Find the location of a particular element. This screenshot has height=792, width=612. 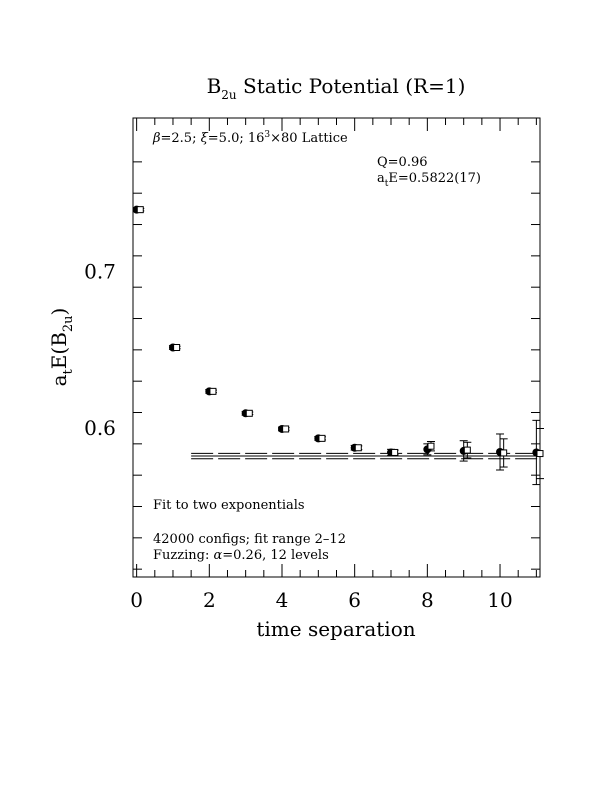

y-axis-label: atE(B2u) is located at coordinates (61, 347).